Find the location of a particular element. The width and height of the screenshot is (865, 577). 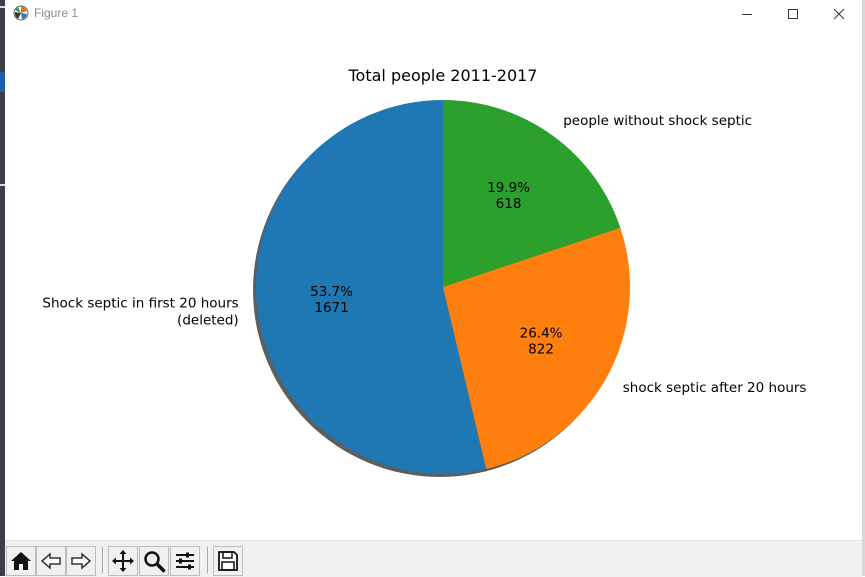

forward-icon is located at coordinates (81, 561).